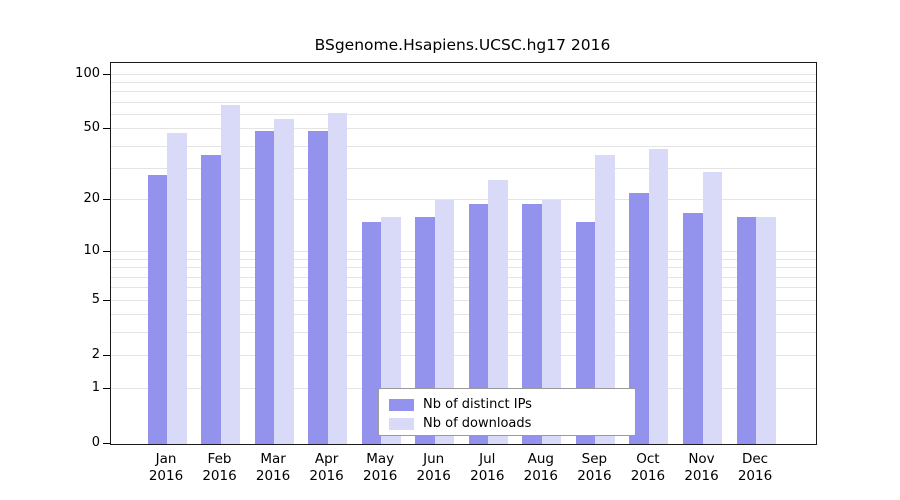  What do you see at coordinates (433, 467) in the screenshot?
I see `x-tick-label-jun: Jun 2016` at bounding box center [433, 467].